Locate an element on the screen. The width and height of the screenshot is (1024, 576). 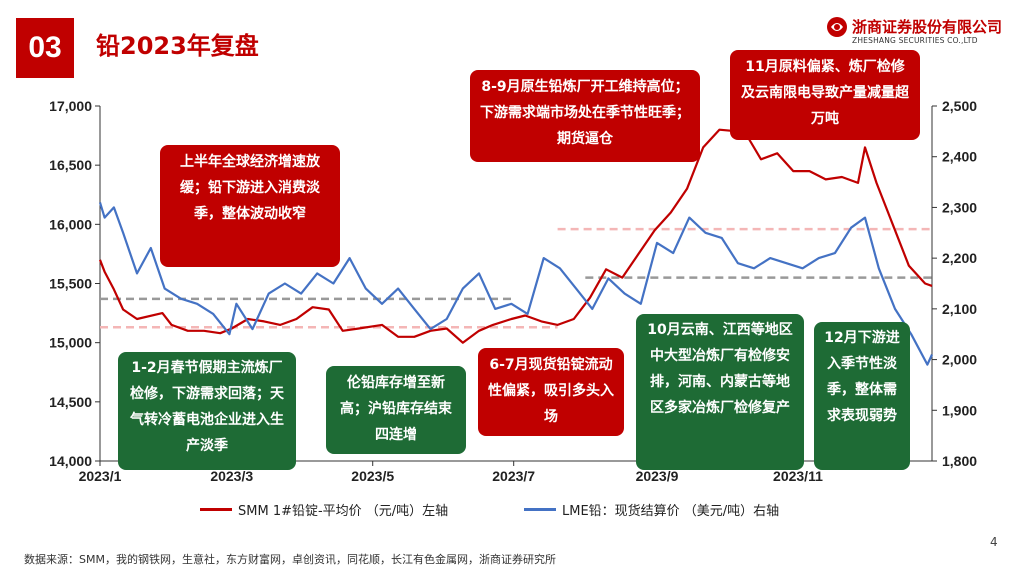
callout-dec-demand: 12月下游进入季节性淡季，整体需求表现弱势 is located at coordinates (862, 396).